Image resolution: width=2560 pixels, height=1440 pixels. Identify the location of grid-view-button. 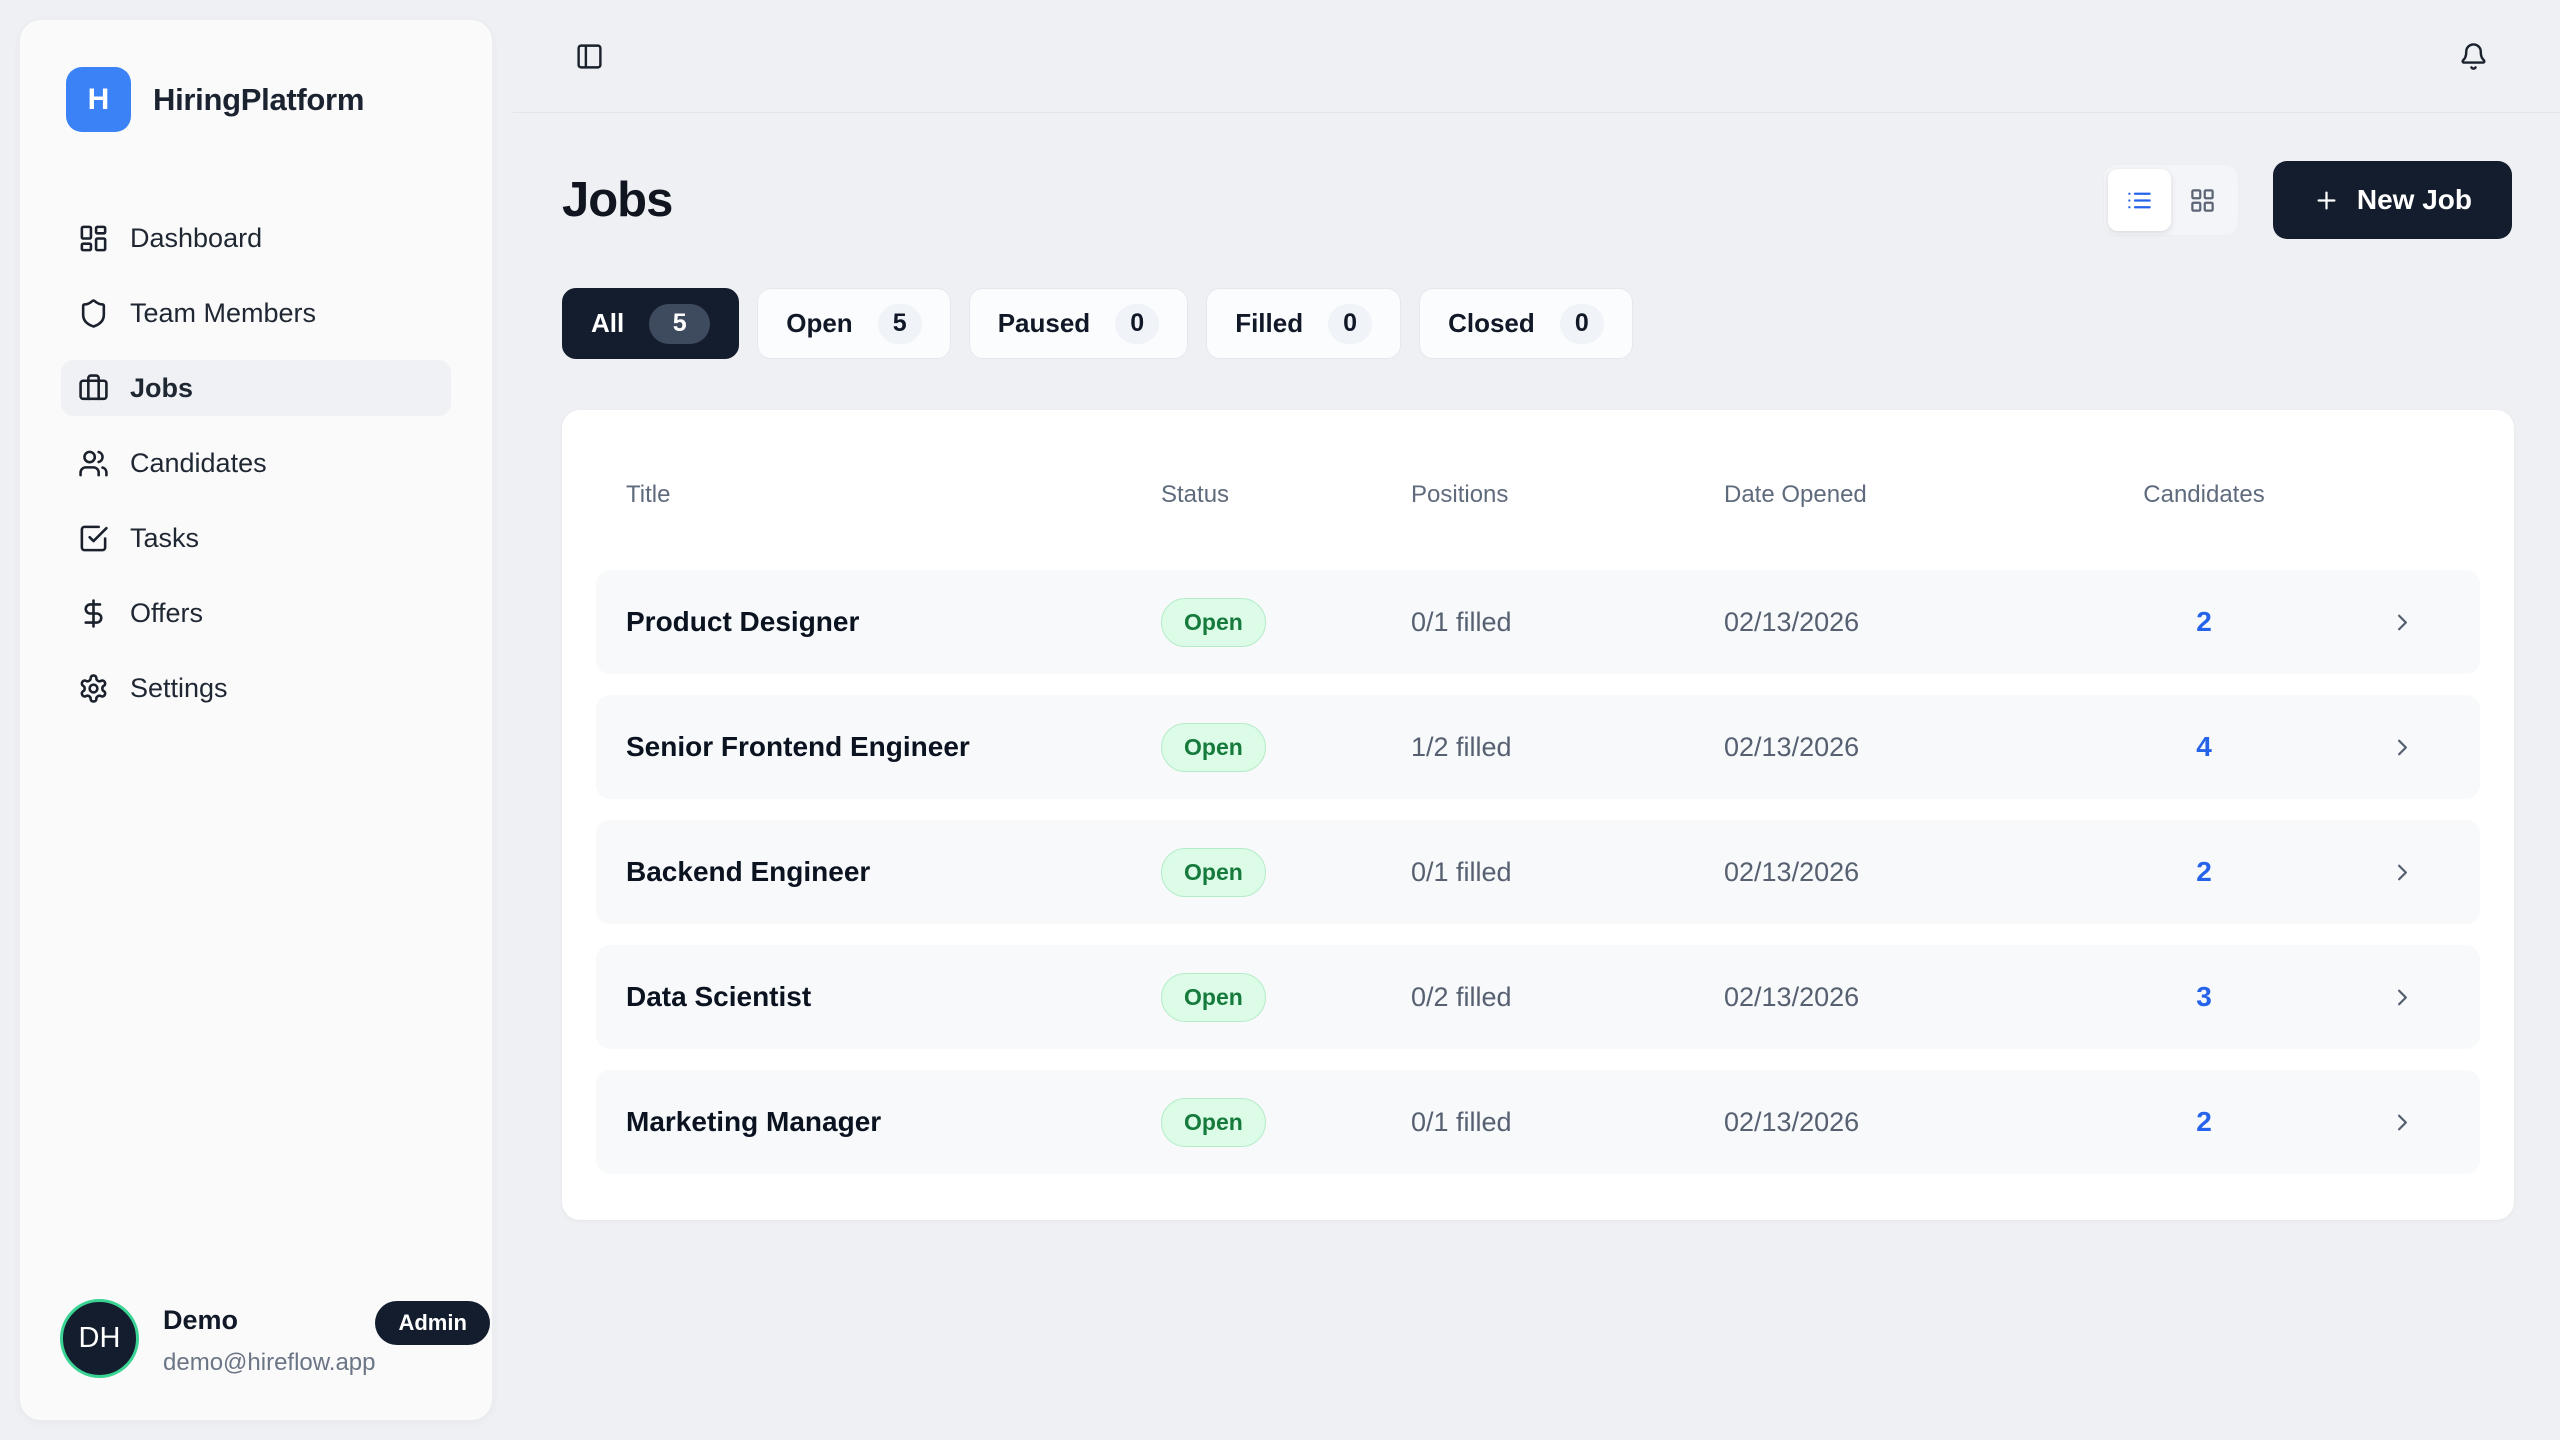
(2202, 200).